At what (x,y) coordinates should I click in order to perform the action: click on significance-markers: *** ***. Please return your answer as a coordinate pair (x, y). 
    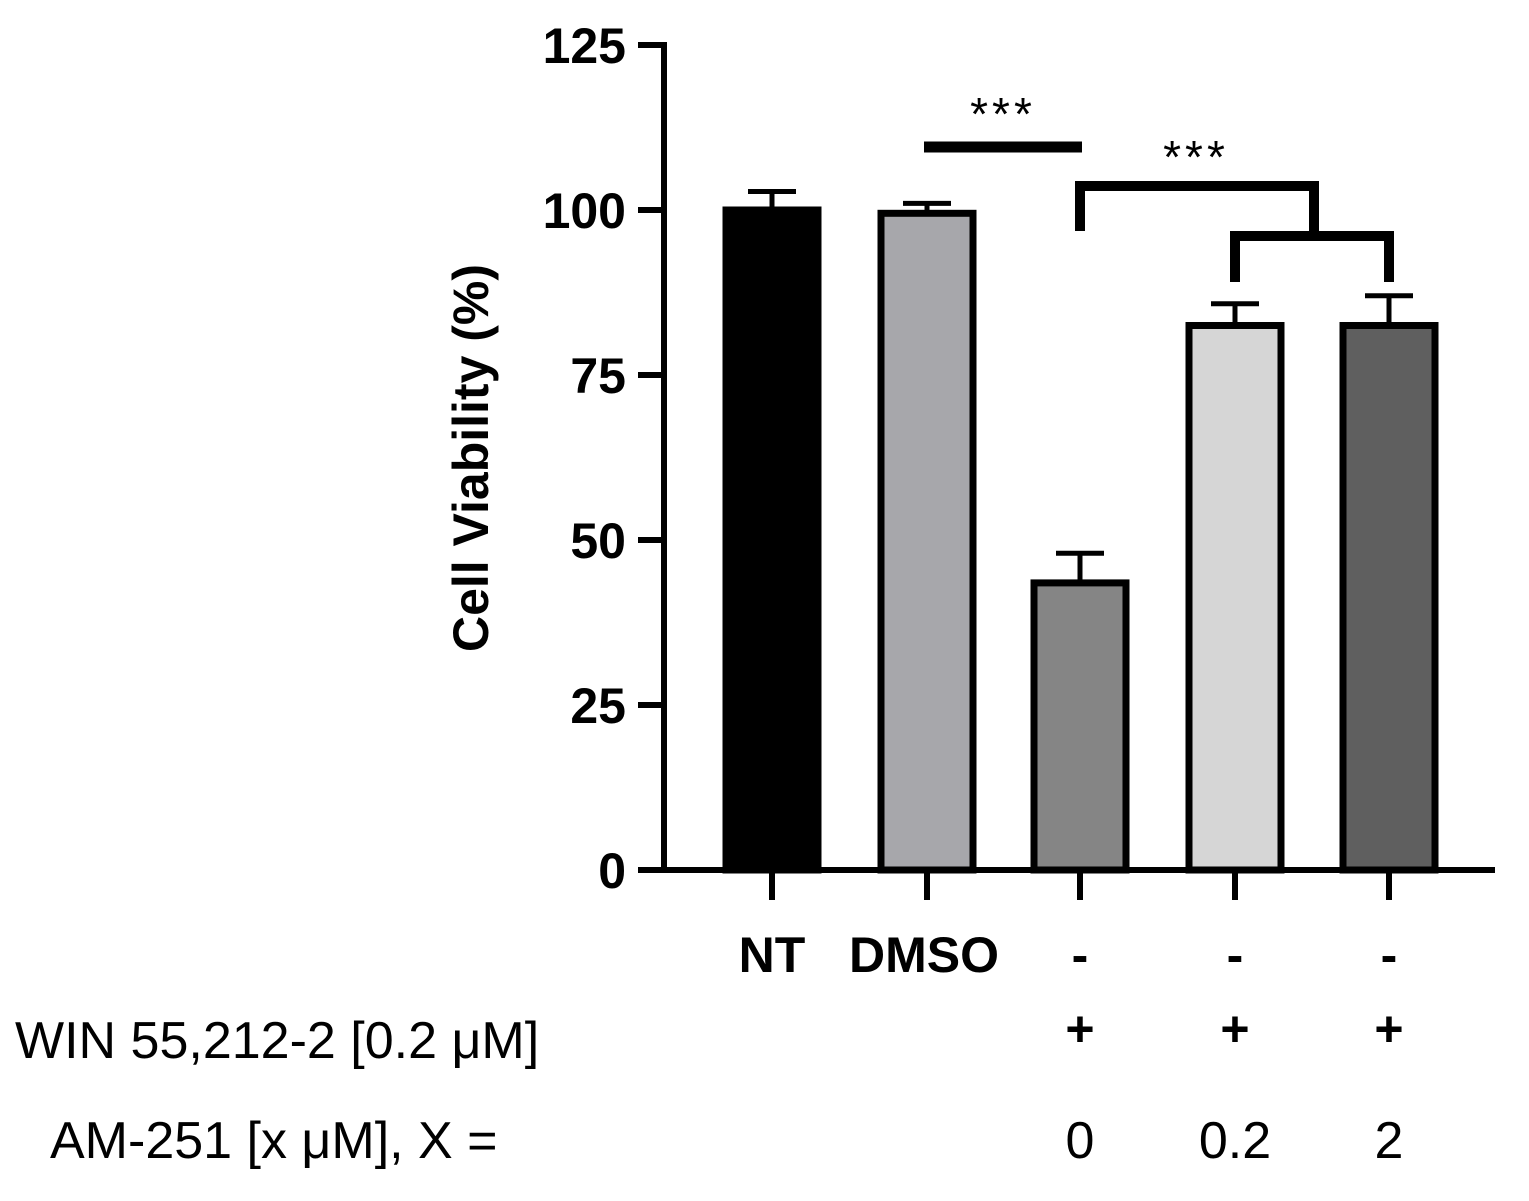
    Looking at the image, I should click on (1159, 185).